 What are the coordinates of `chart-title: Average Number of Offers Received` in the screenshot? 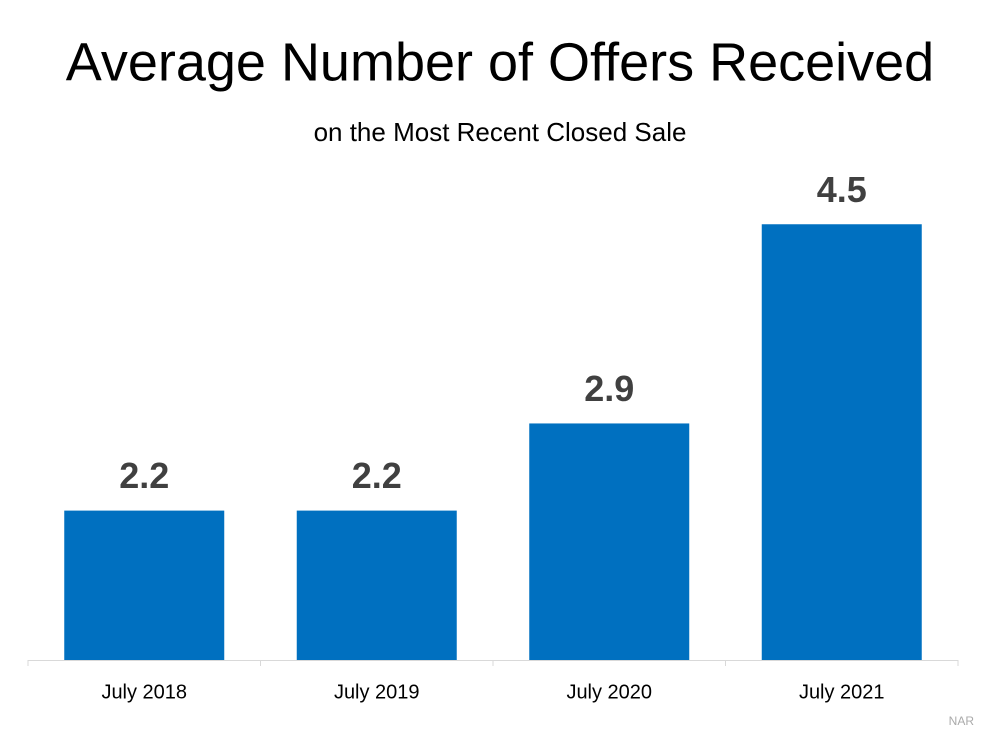 It's located at (500, 62).